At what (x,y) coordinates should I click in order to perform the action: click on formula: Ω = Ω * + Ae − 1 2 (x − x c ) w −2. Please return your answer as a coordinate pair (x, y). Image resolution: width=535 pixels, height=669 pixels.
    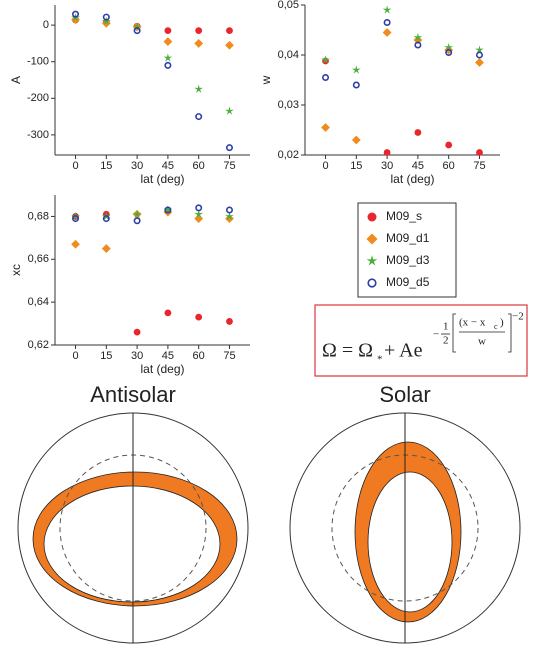
    Looking at the image, I should click on (423, 338).